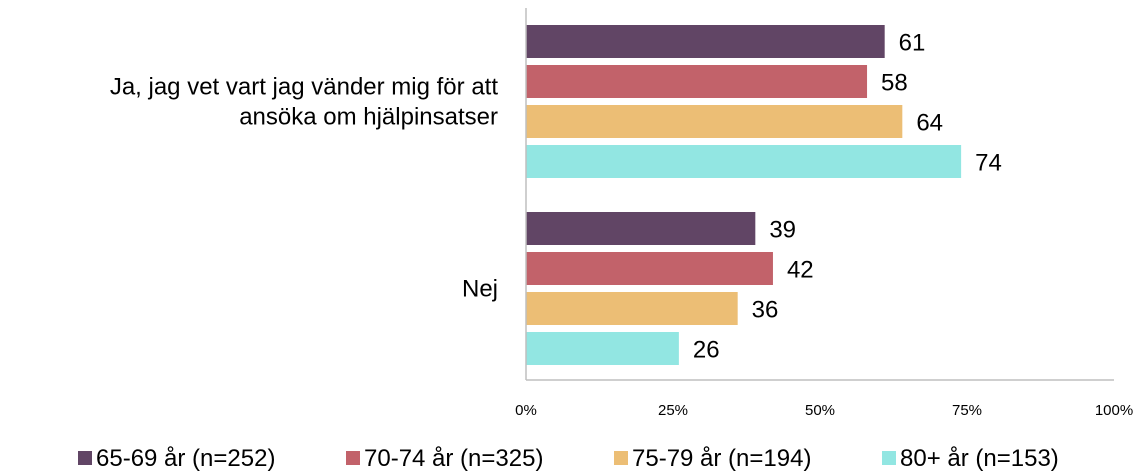 This screenshot has width=1146, height=476. Describe the element at coordinates (453, 458) in the screenshot. I see `legend-label-2: 70-74 år (n=325)` at that location.